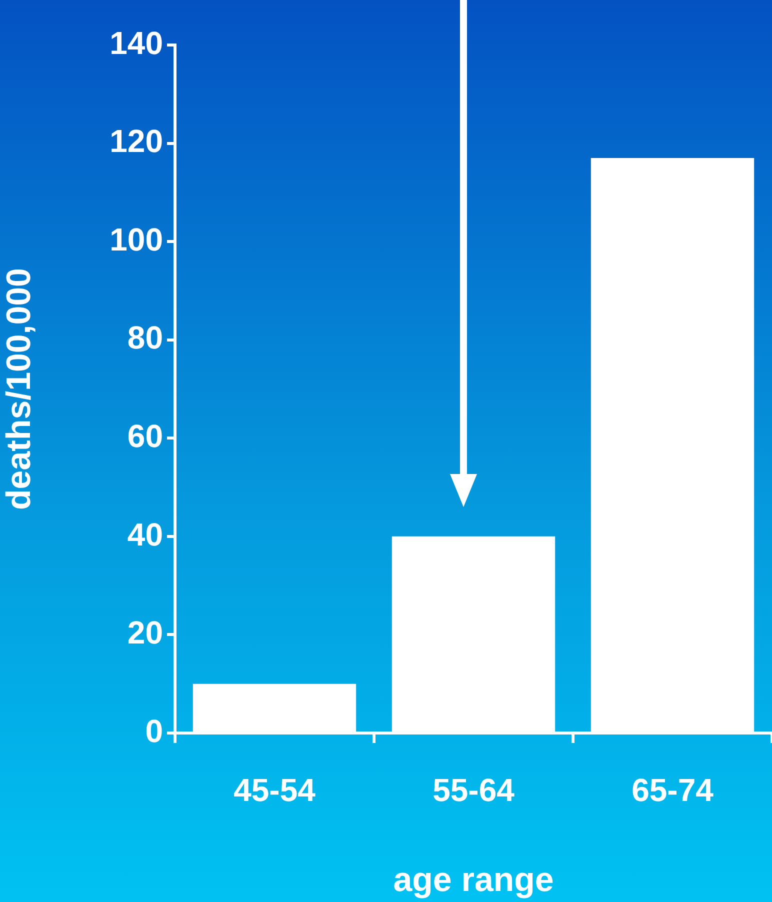  Describe the element at coordinates (19, 389) in the screenshot. I see `y-axis-title: deaths/100,000` at that location.